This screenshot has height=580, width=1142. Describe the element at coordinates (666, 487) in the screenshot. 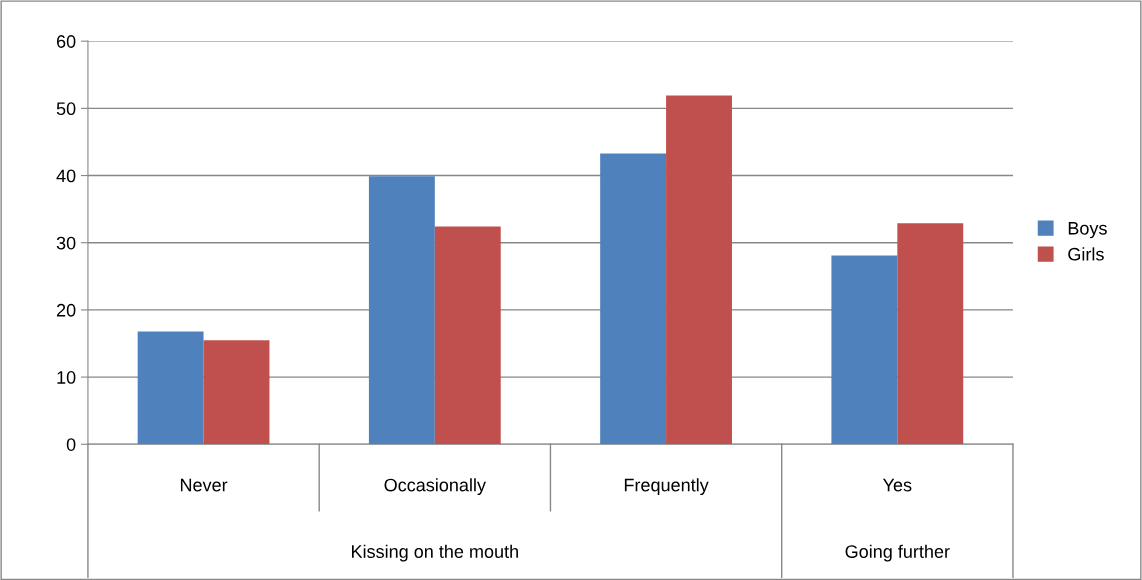

I see `x-tick-label: Frequently` at that location.